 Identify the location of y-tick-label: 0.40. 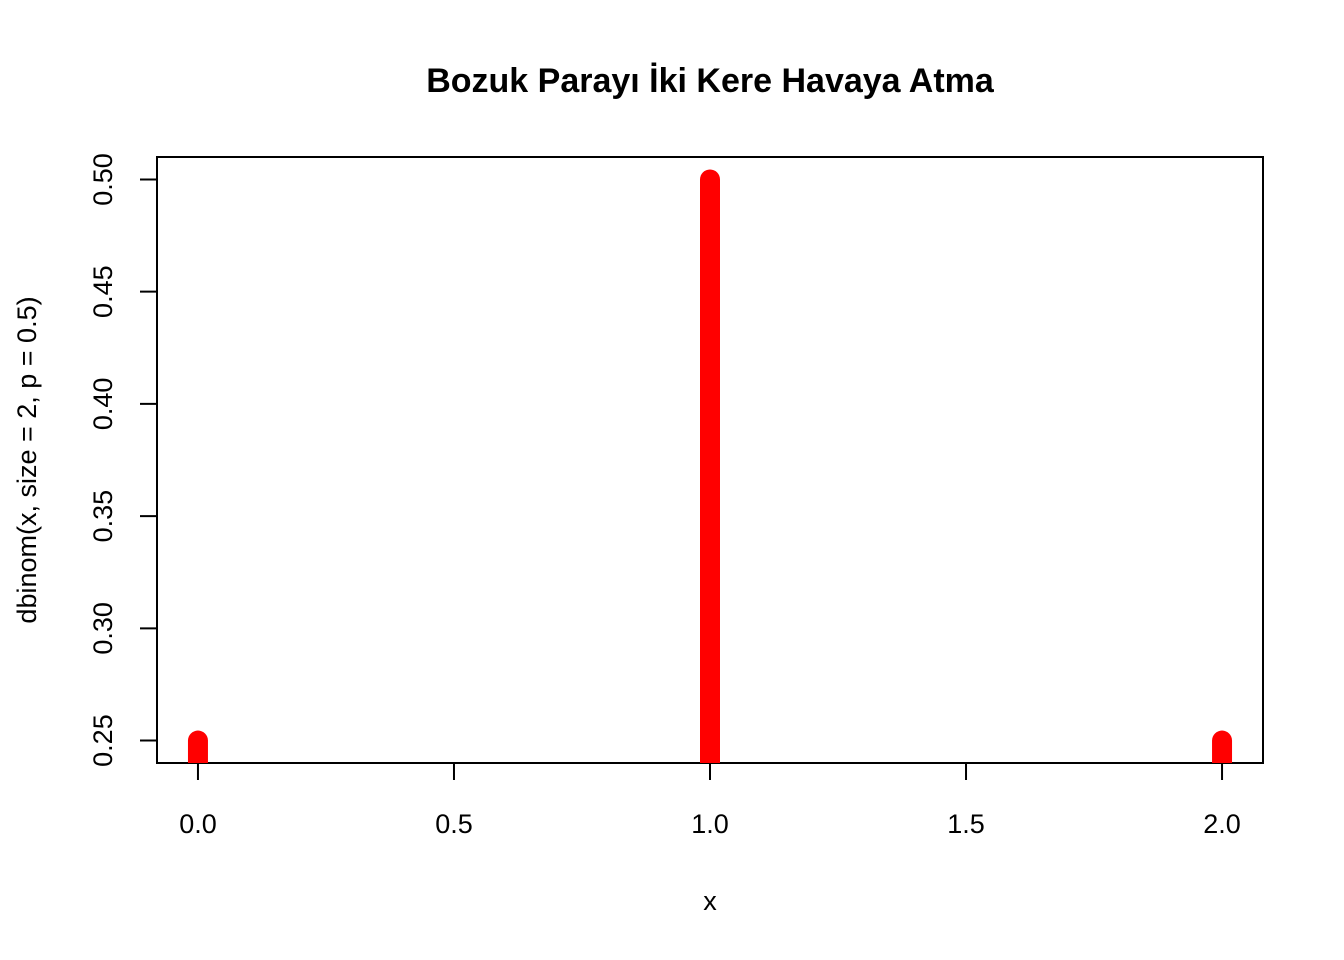
(103, 404).